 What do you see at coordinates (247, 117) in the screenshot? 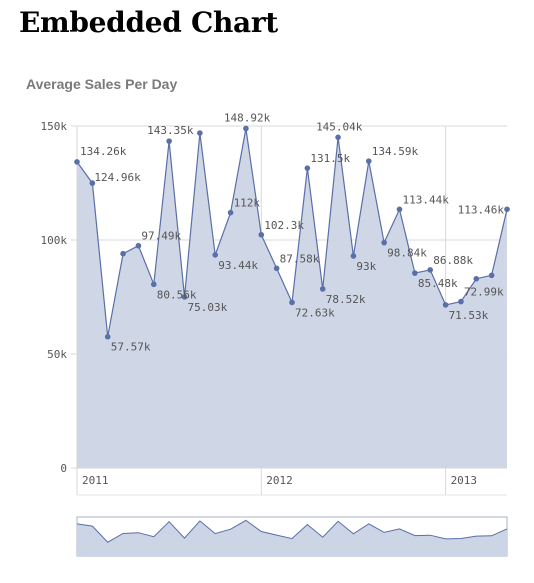
I see `data-label: 148.92k` at bounding box center [247, 117].